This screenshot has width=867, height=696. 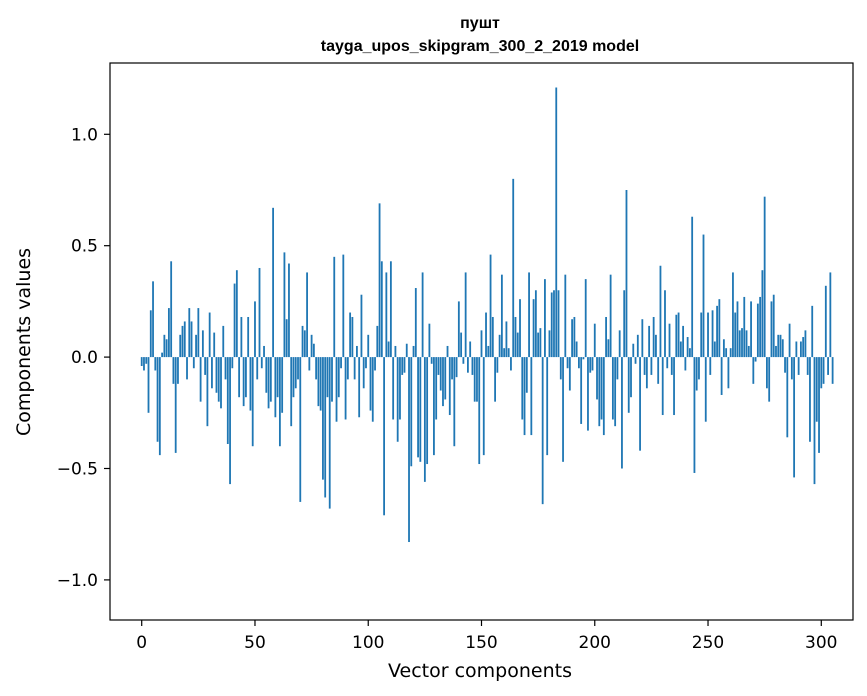 I want to click on x-tick-label: 100, so click(x=368, y=643).